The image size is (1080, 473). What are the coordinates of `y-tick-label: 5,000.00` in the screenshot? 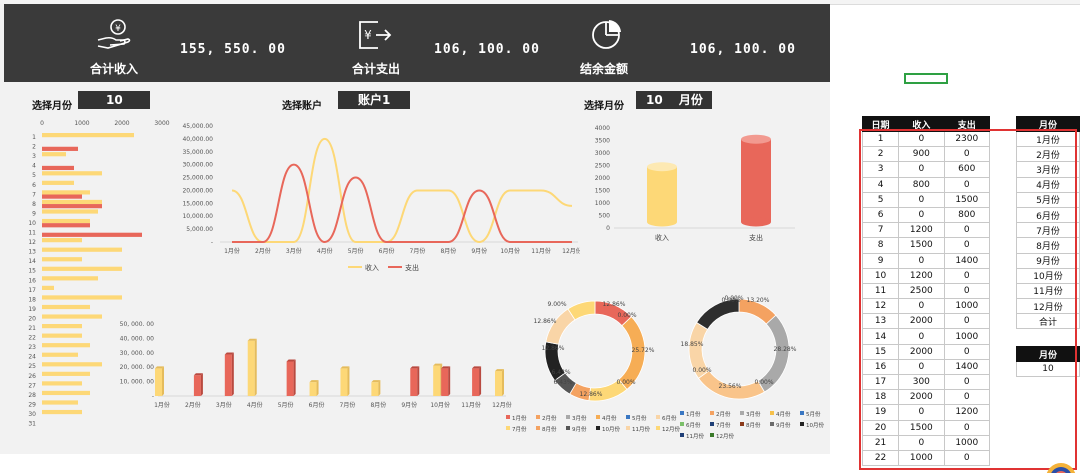 It's located at (199, 229).